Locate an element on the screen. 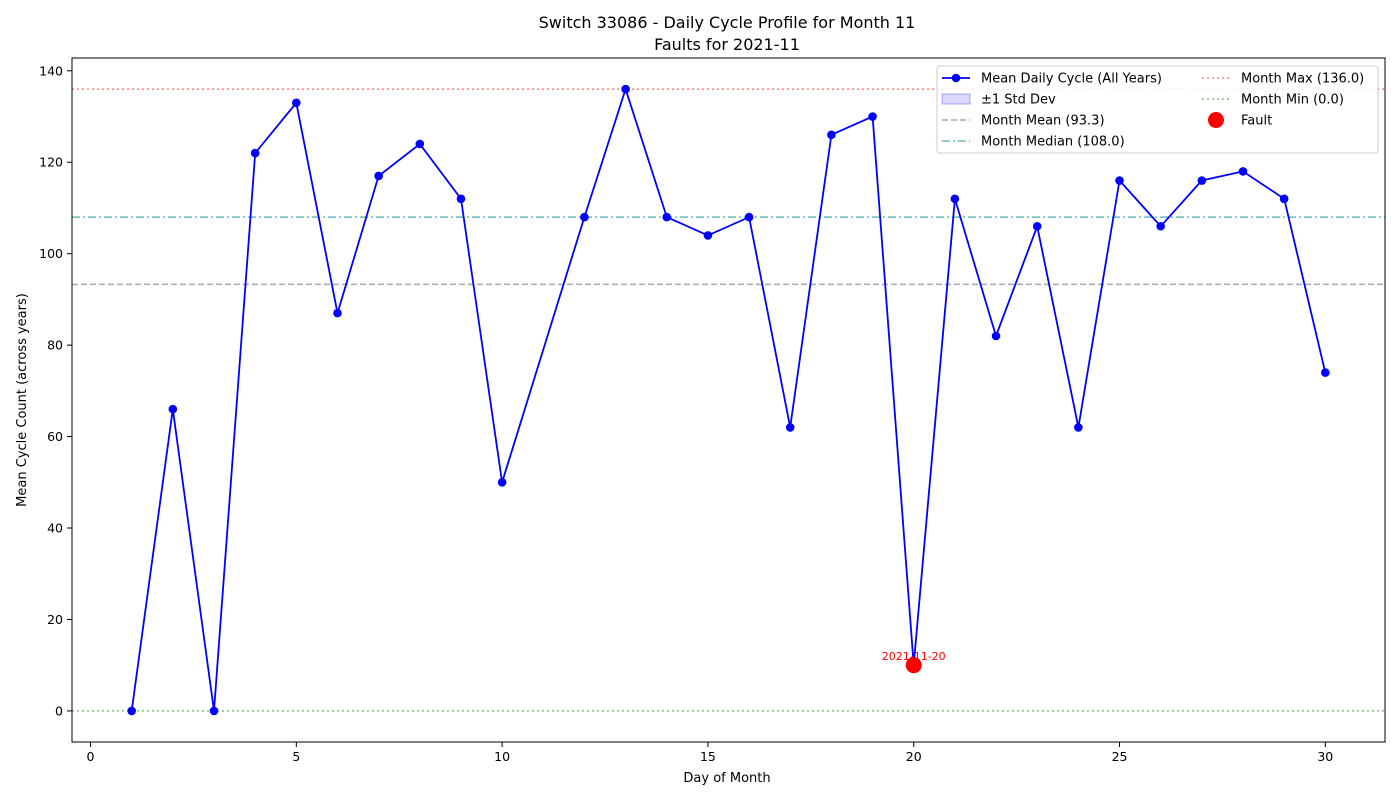 Image resolution: width=1400 pixels, height=800 pixels. legend-entry-label: Mean Daily Cycle (All Years) is located at coordinates (1071, 79).